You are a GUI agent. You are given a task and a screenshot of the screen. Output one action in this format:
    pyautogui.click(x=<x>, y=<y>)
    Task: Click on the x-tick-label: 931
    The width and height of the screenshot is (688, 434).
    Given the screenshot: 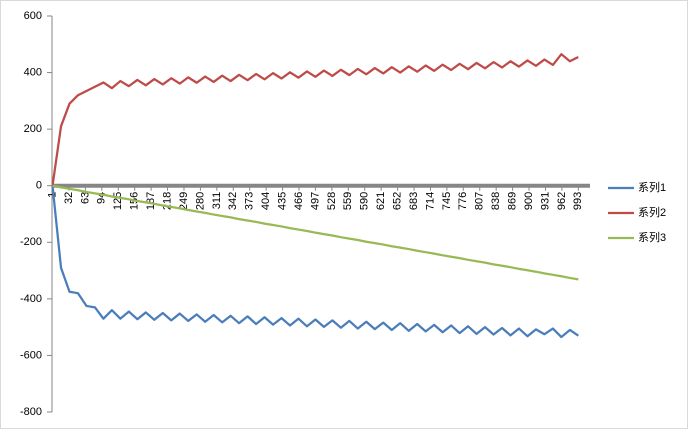 What is the action you would take?
    pyautogui.click(x=545, y=201)
    